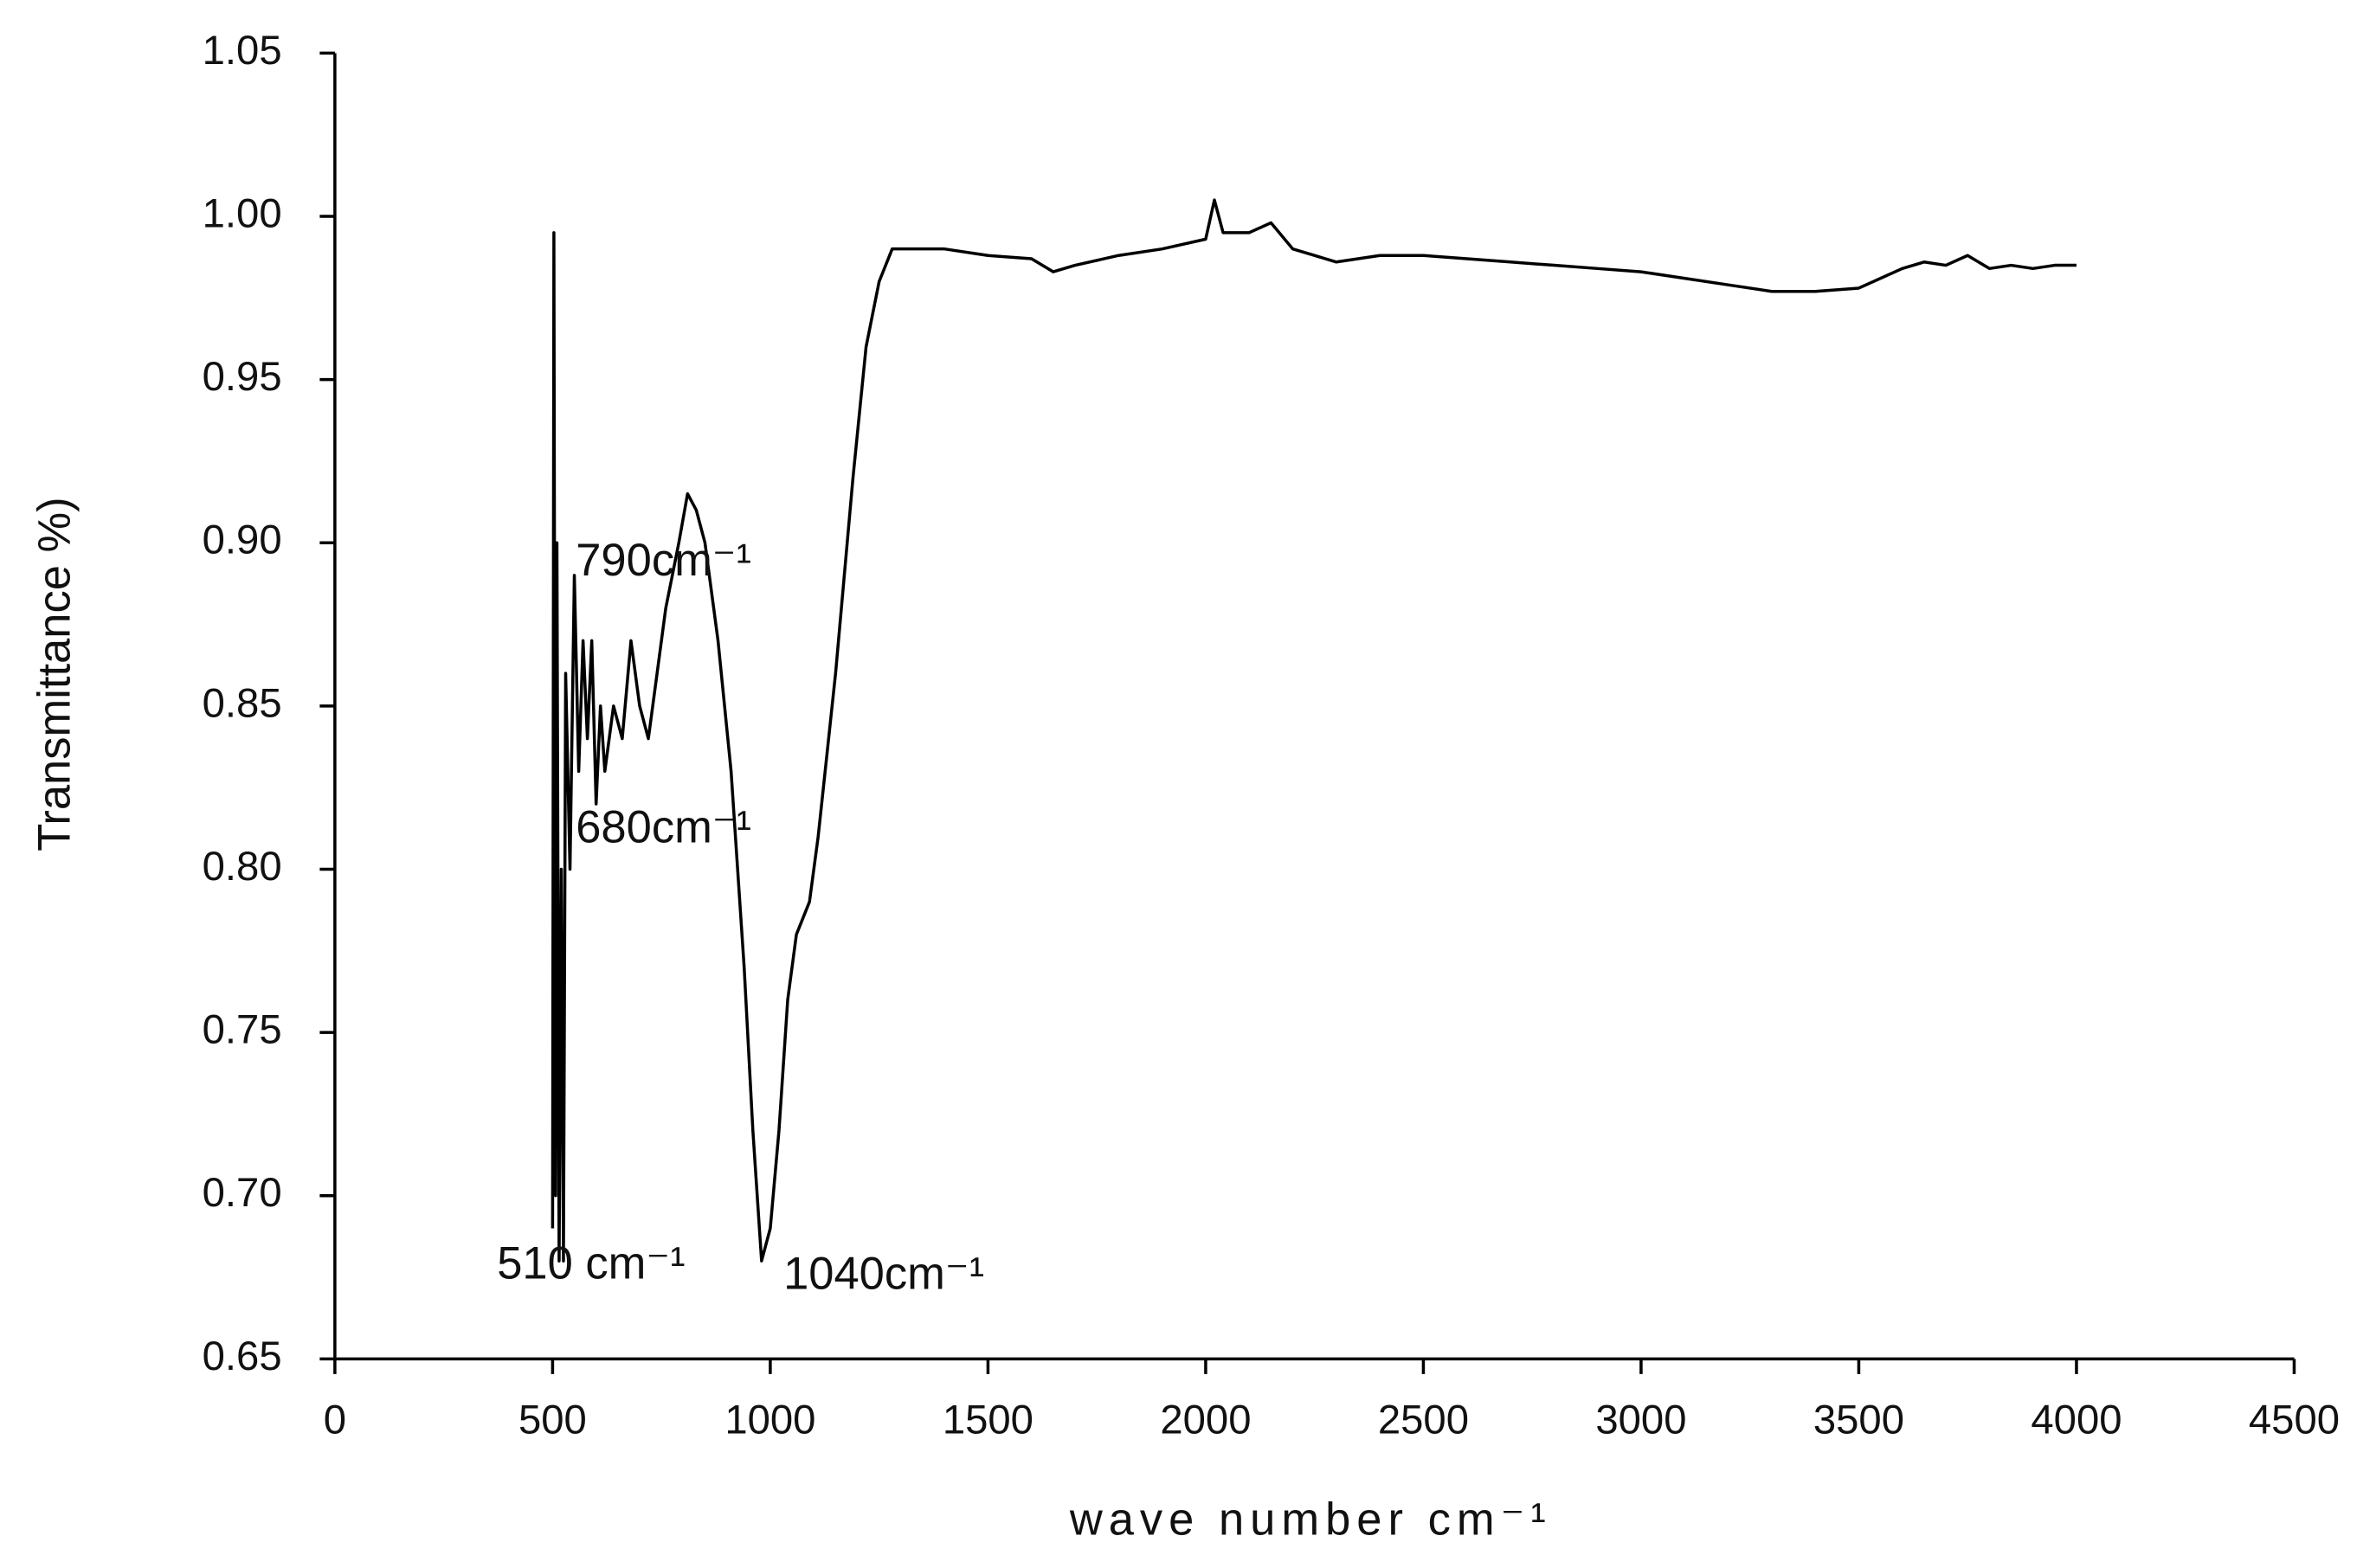  I want to click on x-tick-label: 3000, so click(1640, 1420).